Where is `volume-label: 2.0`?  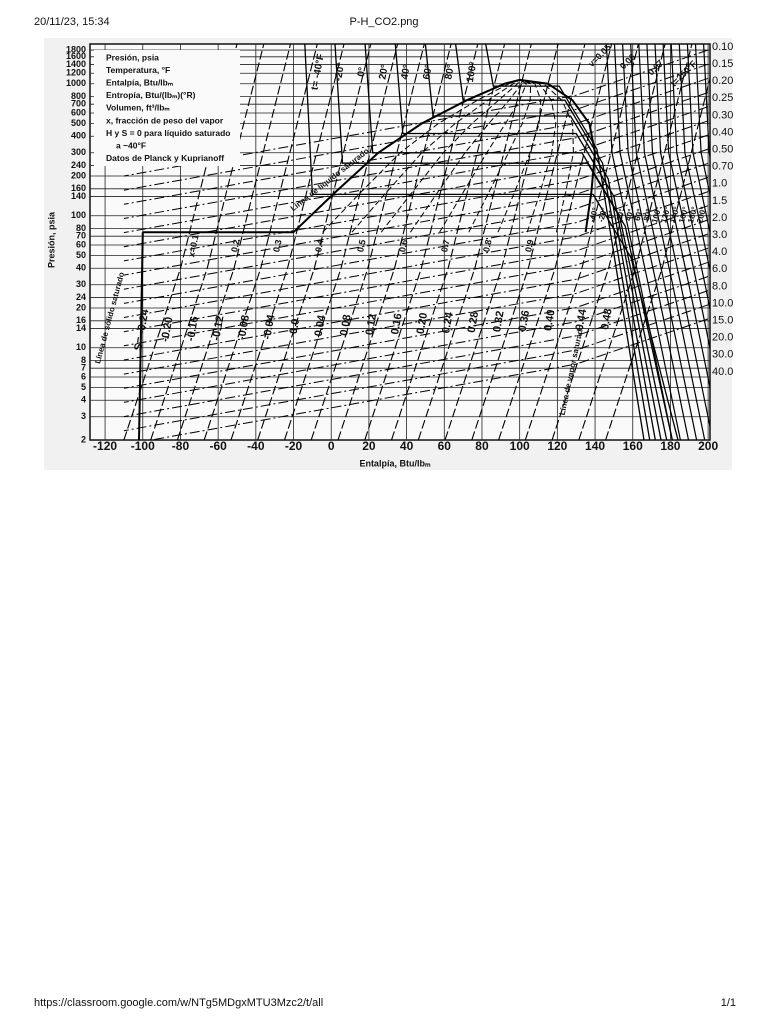
volume-label: 2.0 is located at coordinates (719, 218).